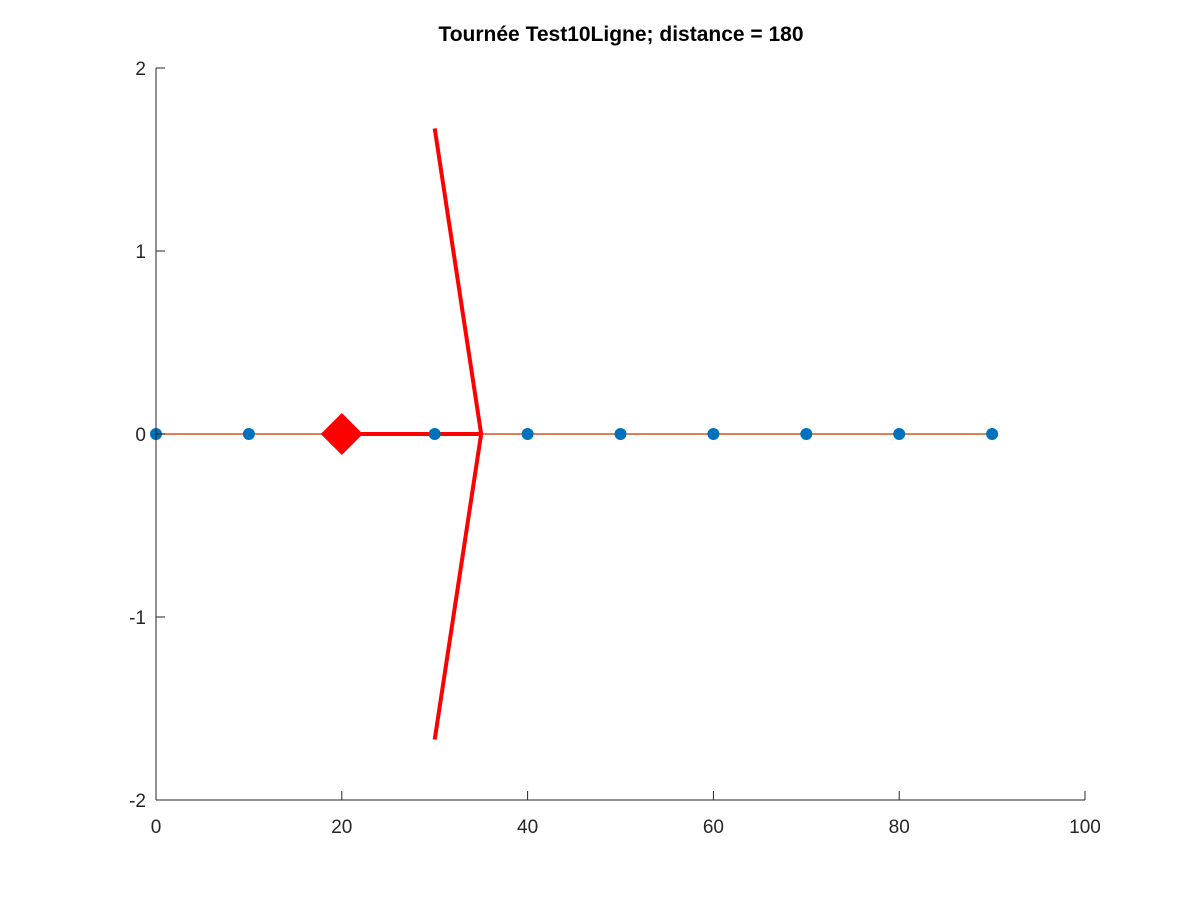 Image resolution: width=1200 pixels, height=900 pixels. I want to click on y-tick-label: -2, so click(137, 801).